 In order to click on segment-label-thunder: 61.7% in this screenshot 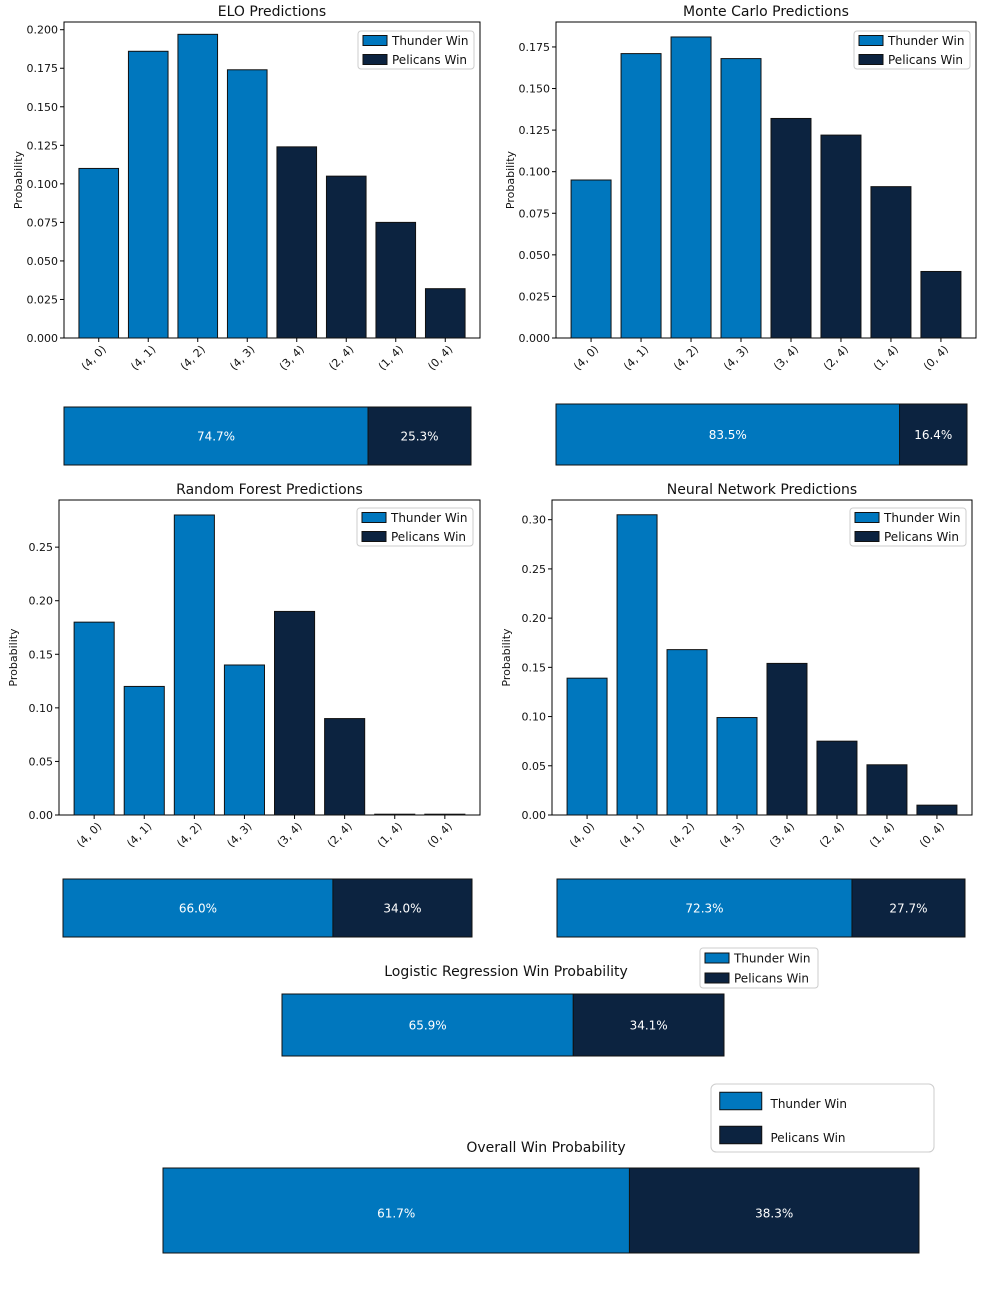, I will do `click(396, 1213)`.